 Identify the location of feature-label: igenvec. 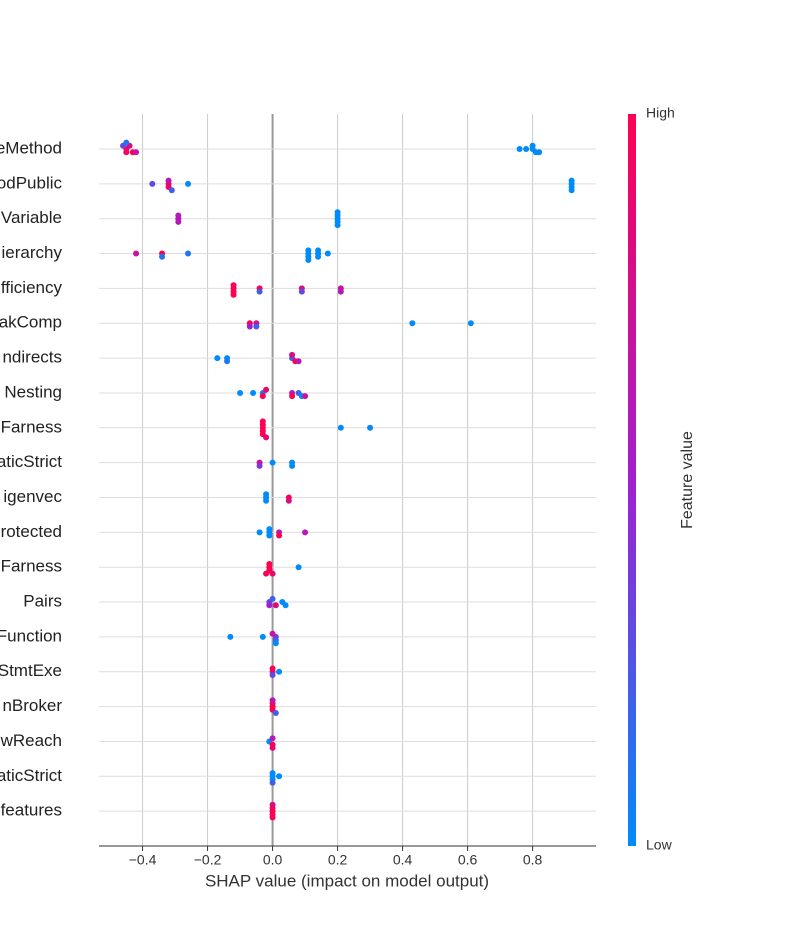
(32, 496).